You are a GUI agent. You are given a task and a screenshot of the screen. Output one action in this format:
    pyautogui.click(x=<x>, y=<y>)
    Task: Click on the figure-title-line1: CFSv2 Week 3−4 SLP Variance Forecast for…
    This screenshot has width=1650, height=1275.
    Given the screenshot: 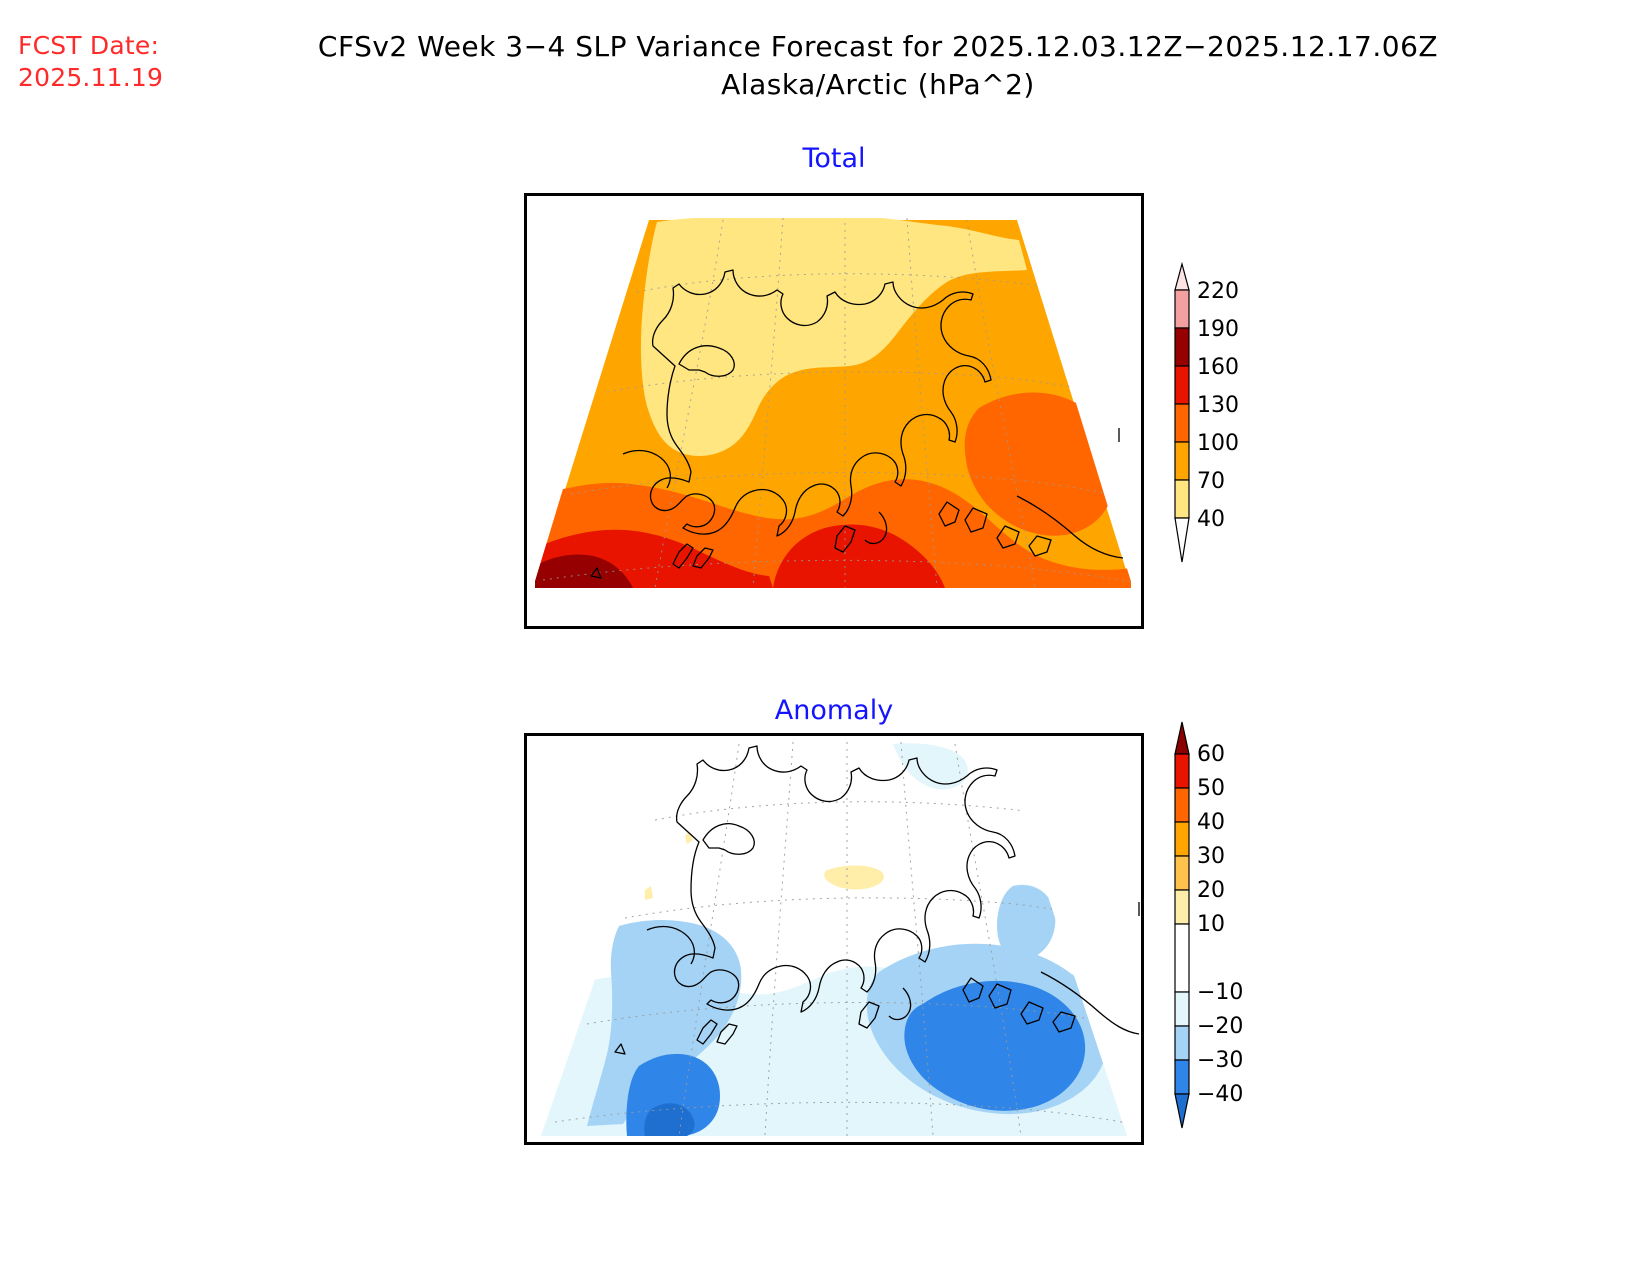 What is the action you would take?
    pyautogui.click(x=878, y=46)
    